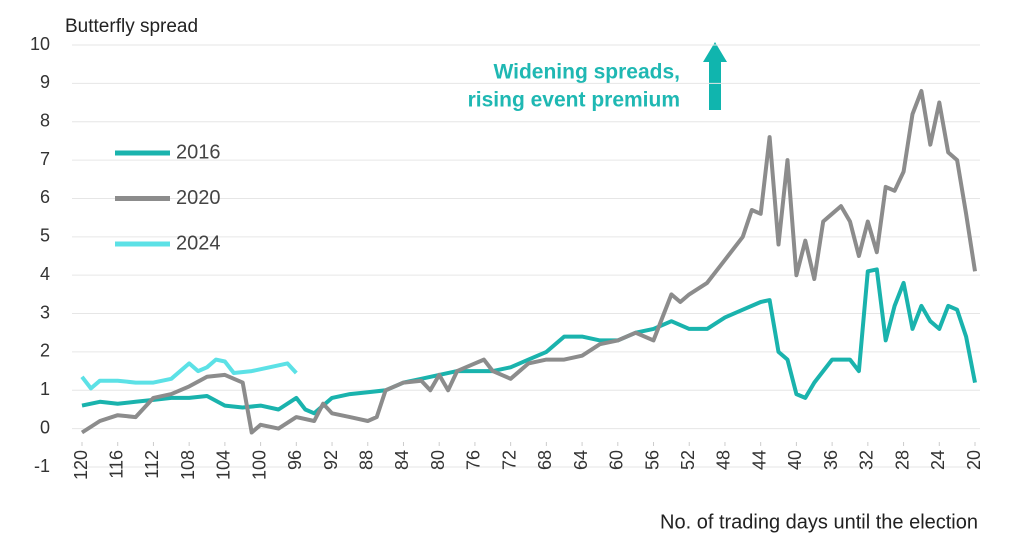  What do you see at coordinates (131, 26) in the screenshot?
I see `y-axis-title: Butterfly spread` at bounding box center [131, 26].